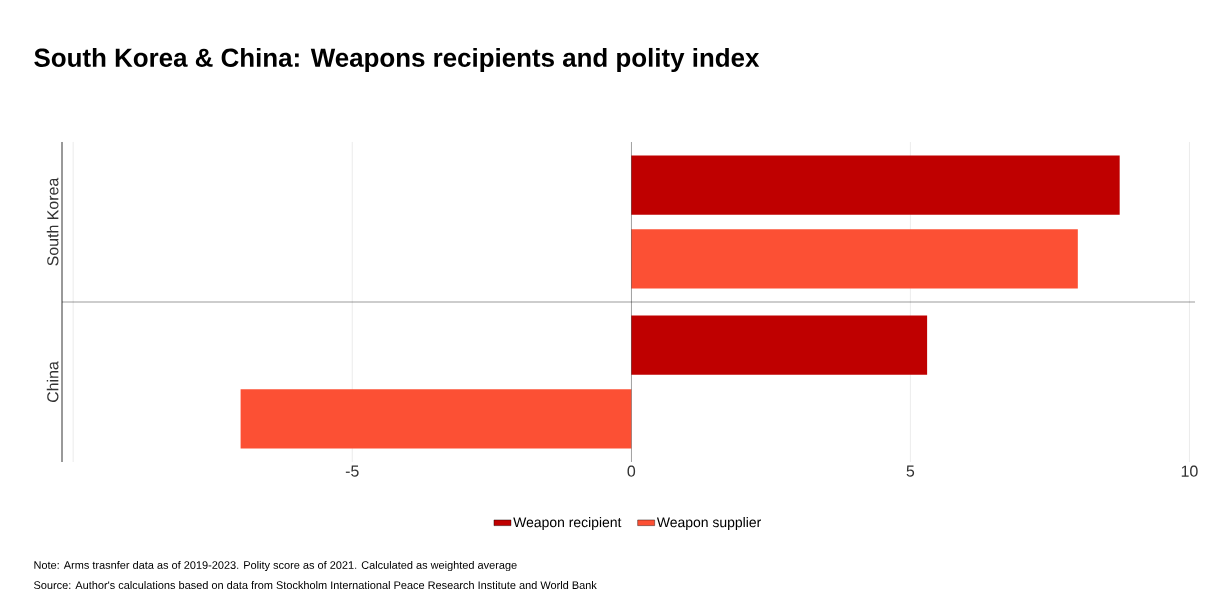  Describe the element at coordinates (52, 382) in the screenshot. I see `y-tick-label: China` at that location.